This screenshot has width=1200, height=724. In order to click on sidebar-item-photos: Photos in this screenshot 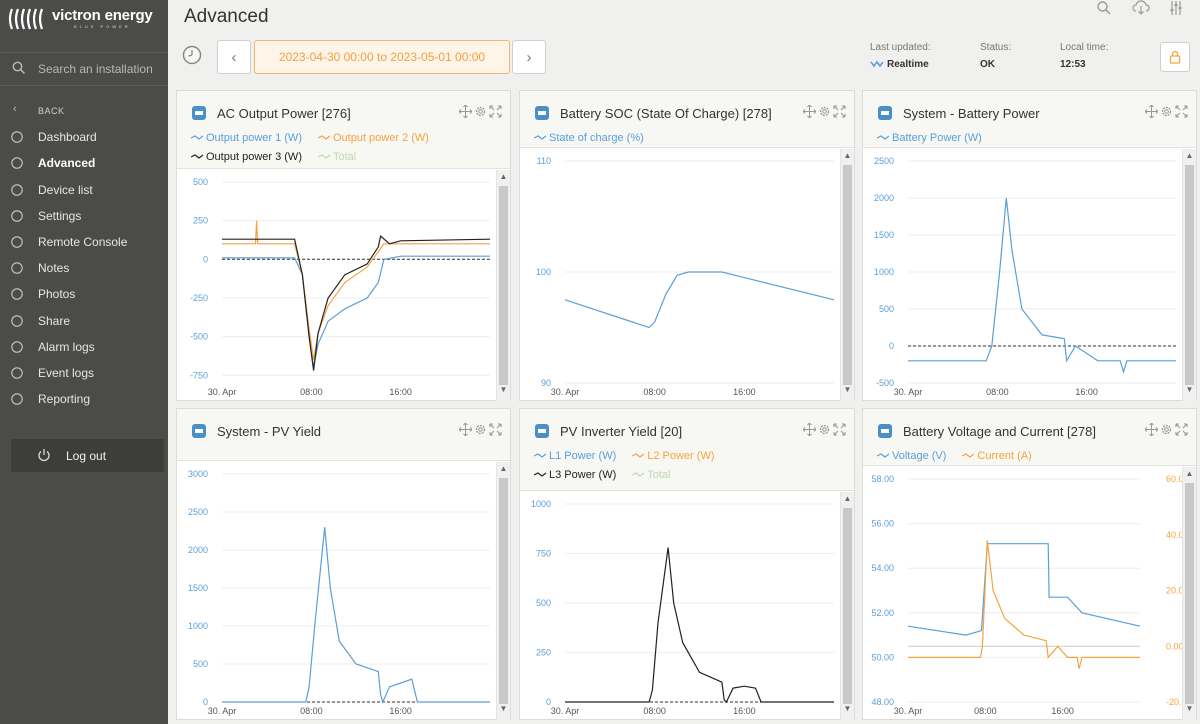, I will do `click(84, 294)`.